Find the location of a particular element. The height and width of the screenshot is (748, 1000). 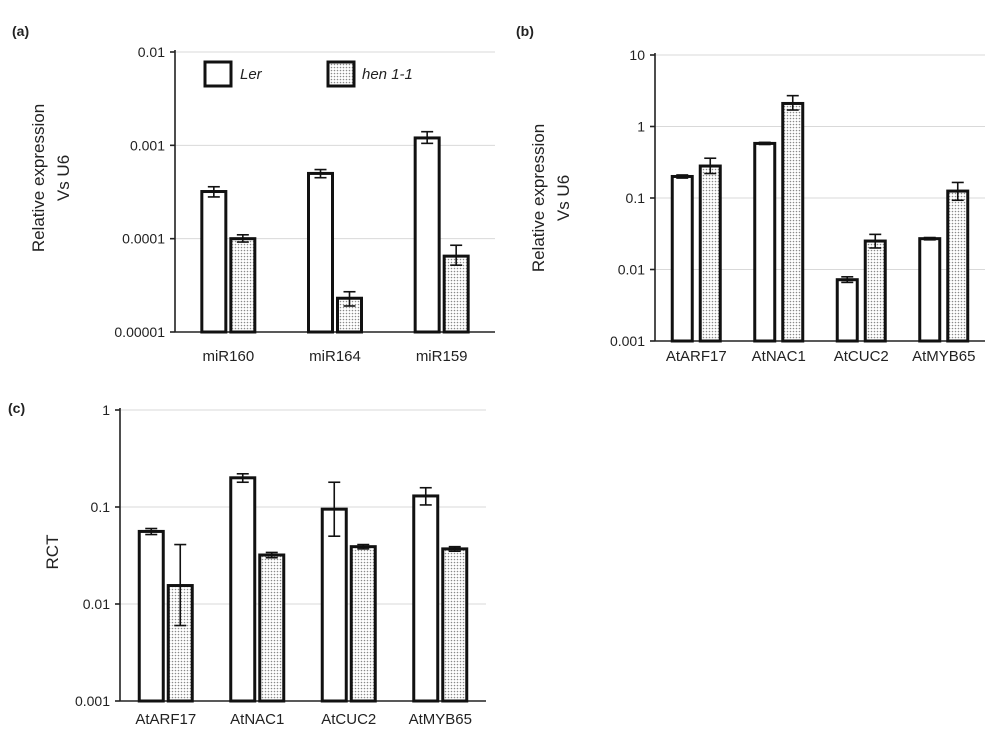

panel-b-bar-hen1-atcuc2 is located at coordinates (875, 291).